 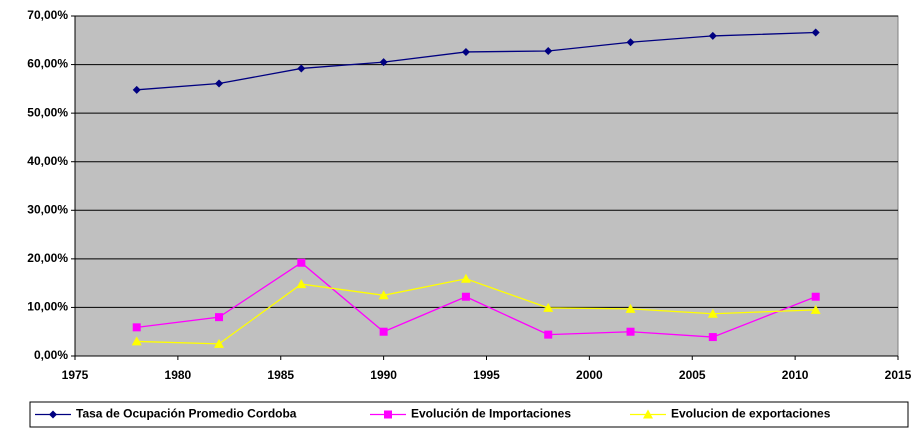 What do you see at coordinates (383, 375) in the screenshot?
I see `x-tick-label: 1990` at bounding box center [383, 375].